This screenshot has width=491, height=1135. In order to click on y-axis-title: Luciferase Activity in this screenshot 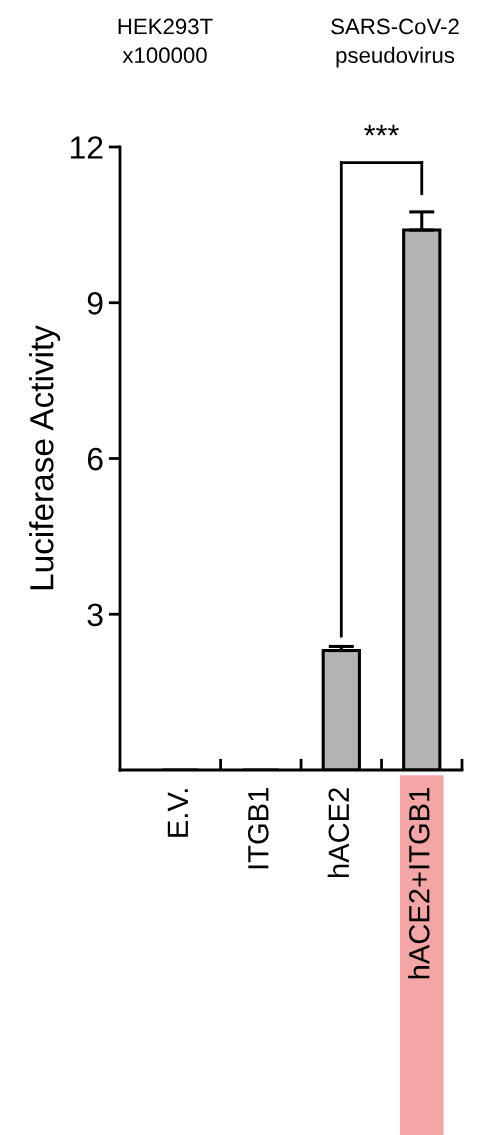, I will do `click(45, 457)`.